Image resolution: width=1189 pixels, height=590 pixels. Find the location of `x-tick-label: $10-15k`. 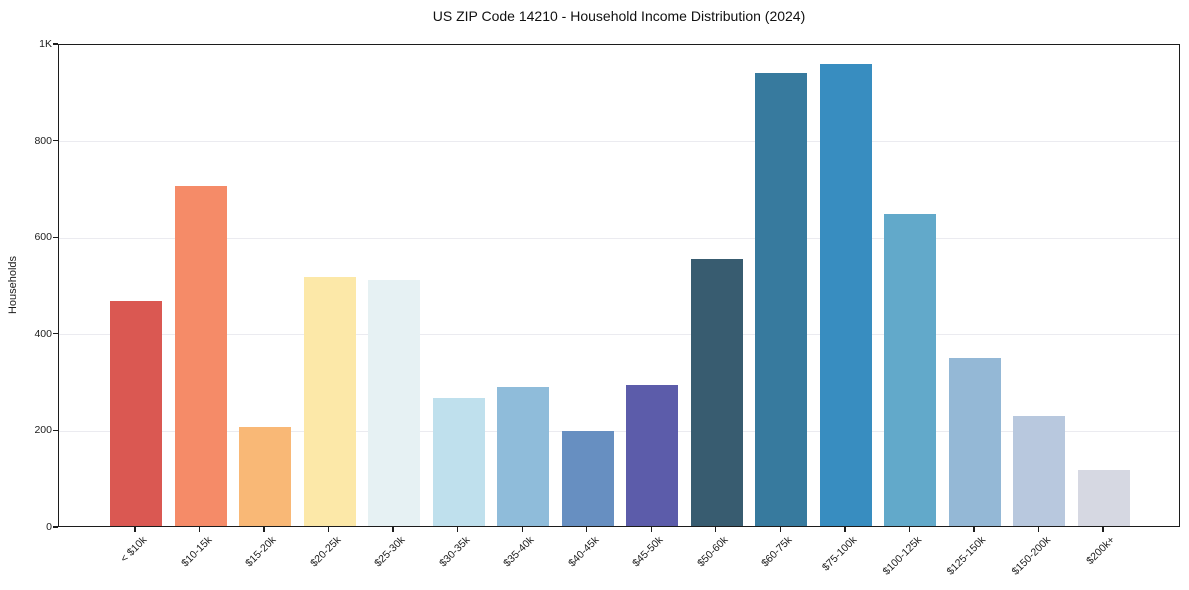

x-tick-label: $10-15k is located at coordinates (196, 552).